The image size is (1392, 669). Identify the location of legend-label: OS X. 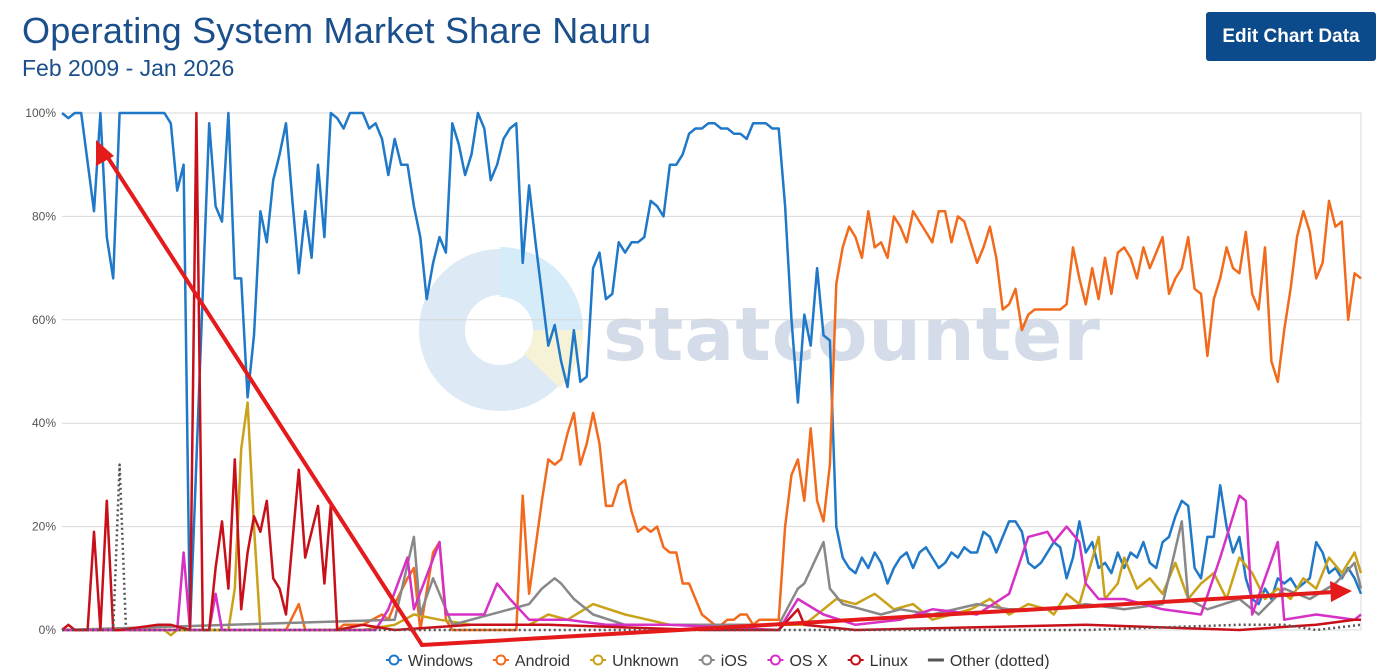
(808, 661).